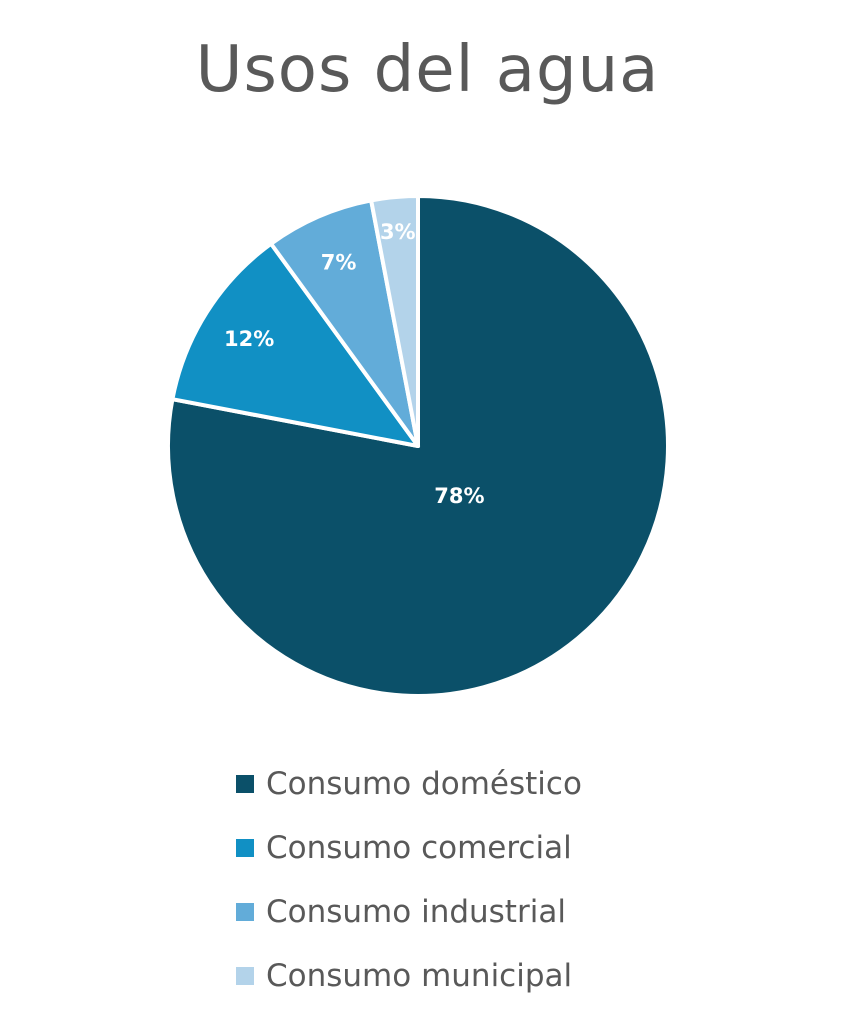 This screenshot has width=855, height=1024. I want to click on legend-label: Consumo municipal, so click(419, 976).